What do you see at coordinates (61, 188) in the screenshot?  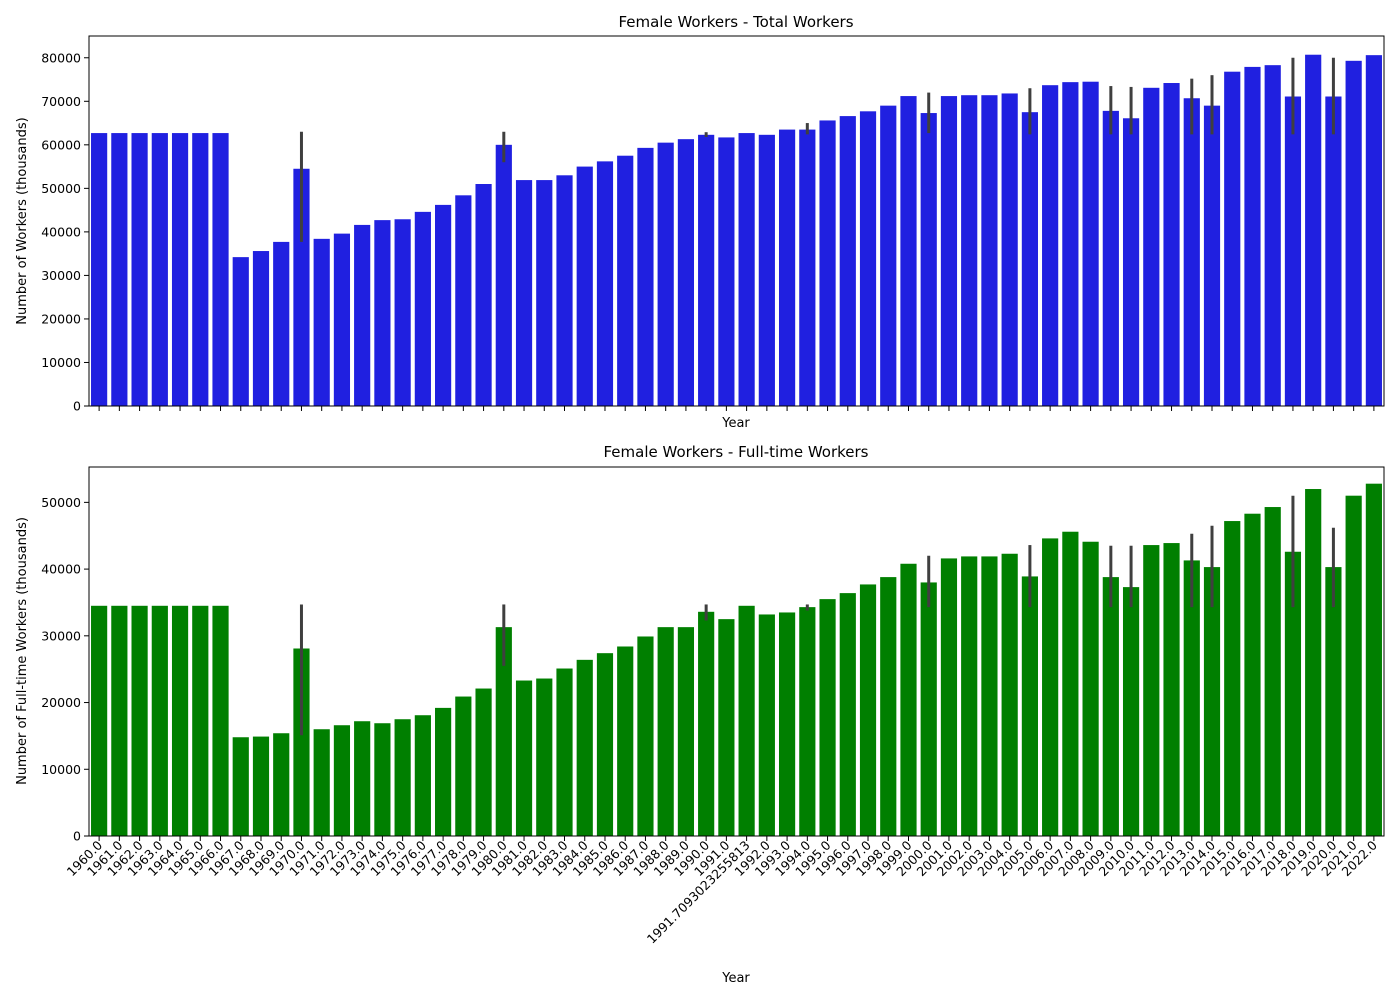 I see `total-ytick-label: 50000` at bounding box center [61, 188].